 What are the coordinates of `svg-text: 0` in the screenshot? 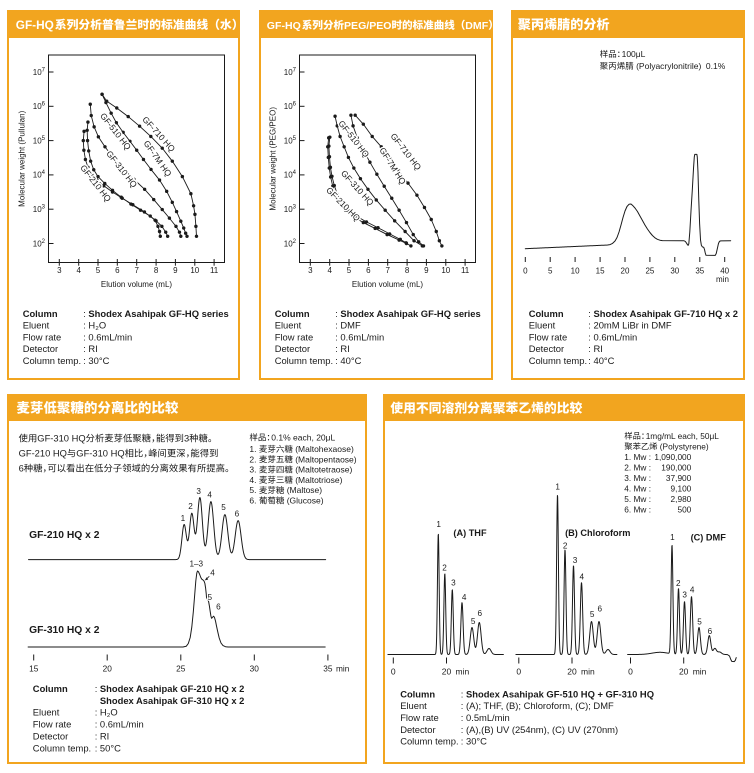 It's located at (518, 672).